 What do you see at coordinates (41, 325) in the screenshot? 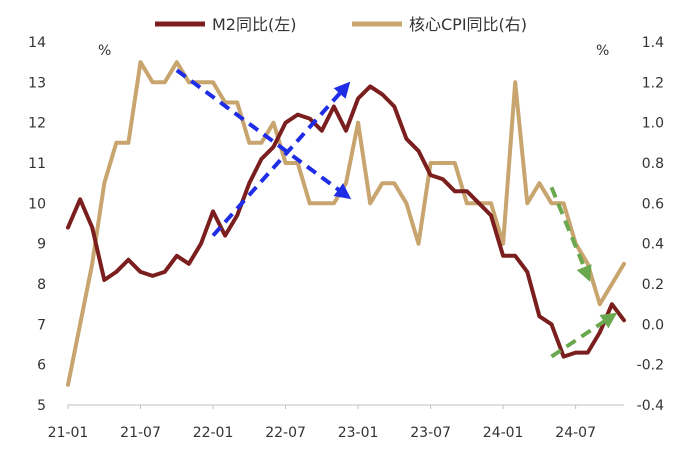
I see `left-y-tick-label: 7` at bounding box center [41, 325].